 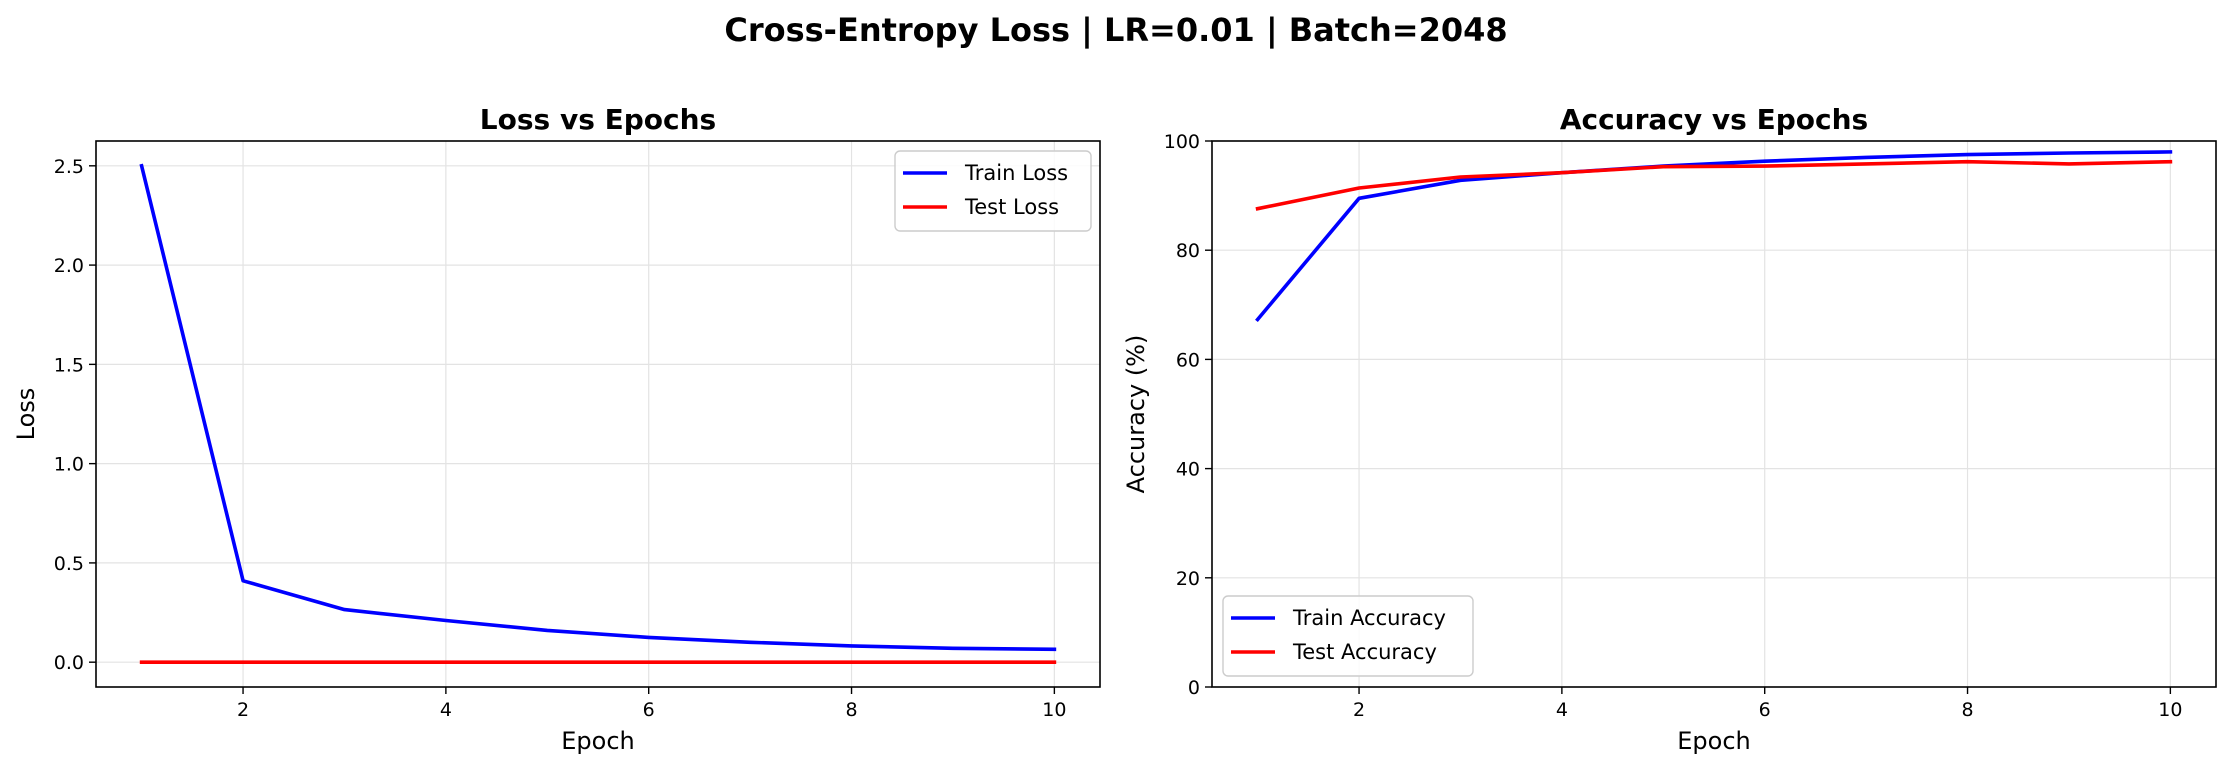 What do you see at coordinates (1714, 741) in the screenshot?
I see `accuracy-chart-x-axis-label: Epoch` at bounding box center [1714, 741].